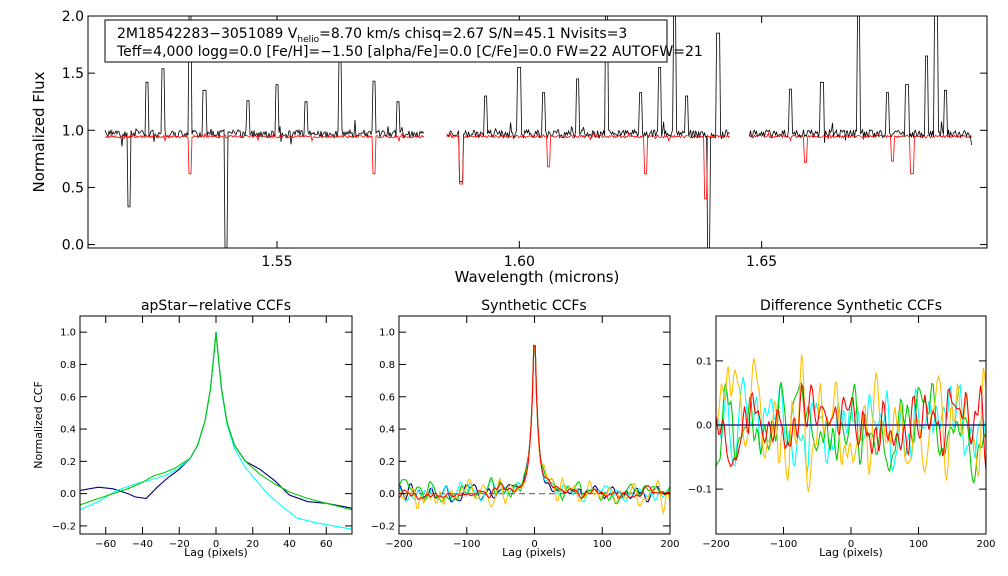 This screenshot has width=1008, height=576. What do you see at coordinates (534, 552) in the screenshot?
I see `synthetic-ccf-x-label: Lag (pixels)` at bounding box center [534, 552].